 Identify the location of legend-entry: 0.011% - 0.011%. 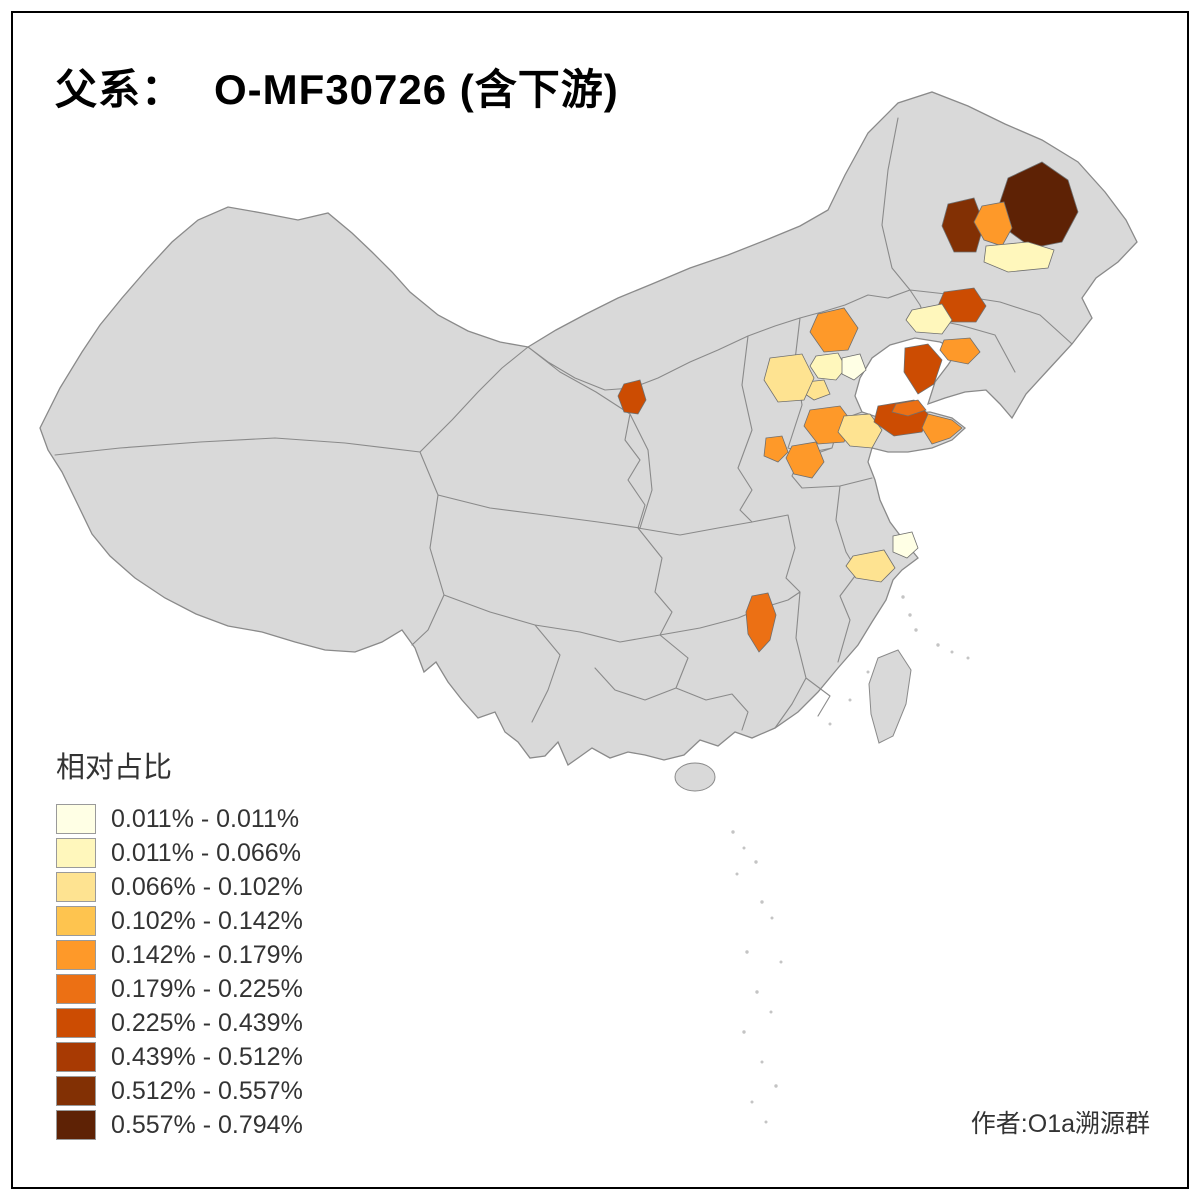
(179, 819).